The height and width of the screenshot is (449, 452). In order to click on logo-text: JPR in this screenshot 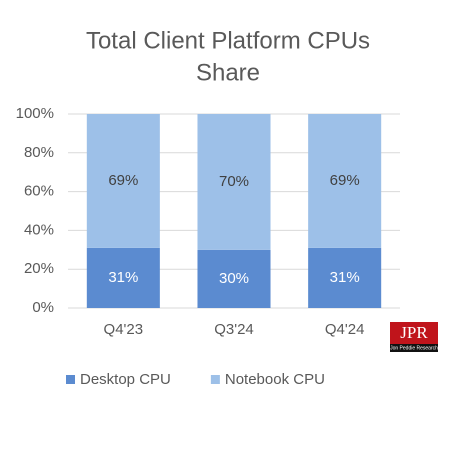, I will do `click(414, 332)`.